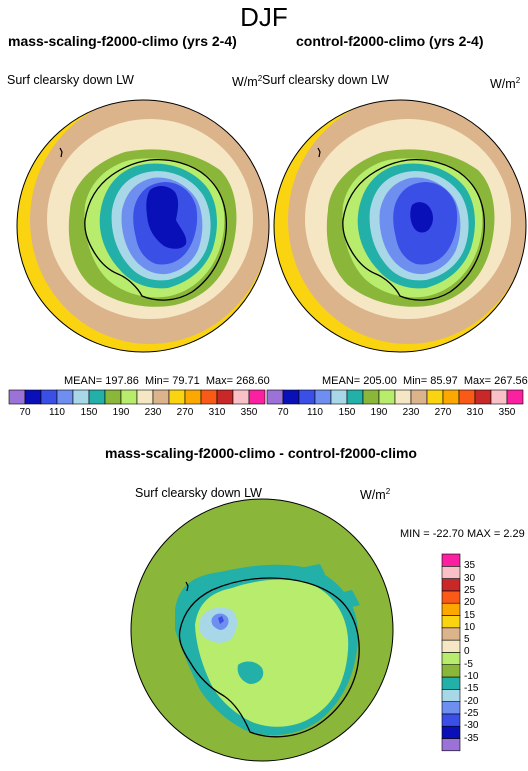 This screenshot has width=528, height=771. I want to click on panel-1-units: W/m2, so click(247, 82).